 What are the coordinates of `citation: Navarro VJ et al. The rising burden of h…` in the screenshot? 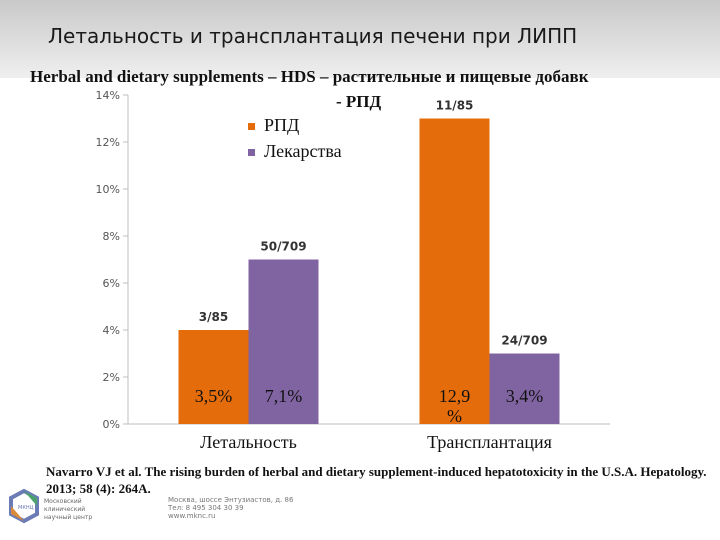 It's located at (376, 480).